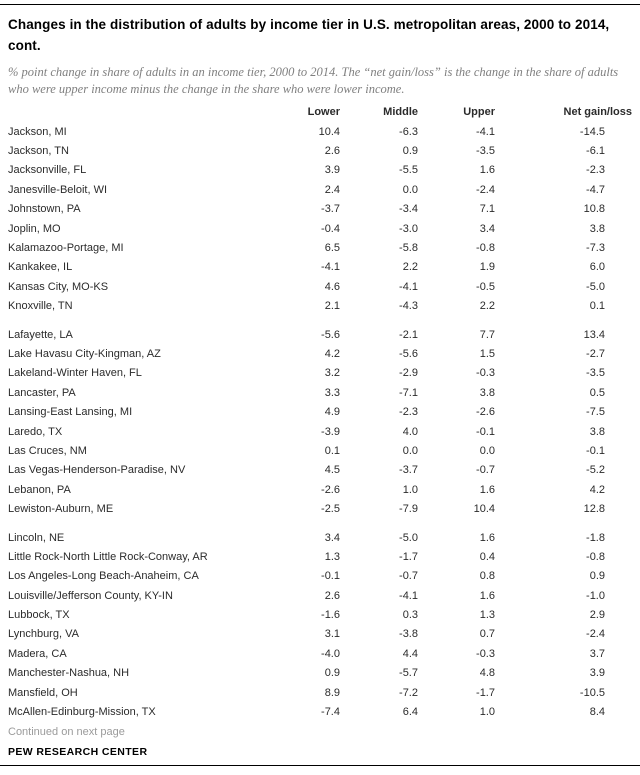 The width and height of the screenshot is (640, 775). I want to click on value-cell-middle: -3.7, so click(408, 470).